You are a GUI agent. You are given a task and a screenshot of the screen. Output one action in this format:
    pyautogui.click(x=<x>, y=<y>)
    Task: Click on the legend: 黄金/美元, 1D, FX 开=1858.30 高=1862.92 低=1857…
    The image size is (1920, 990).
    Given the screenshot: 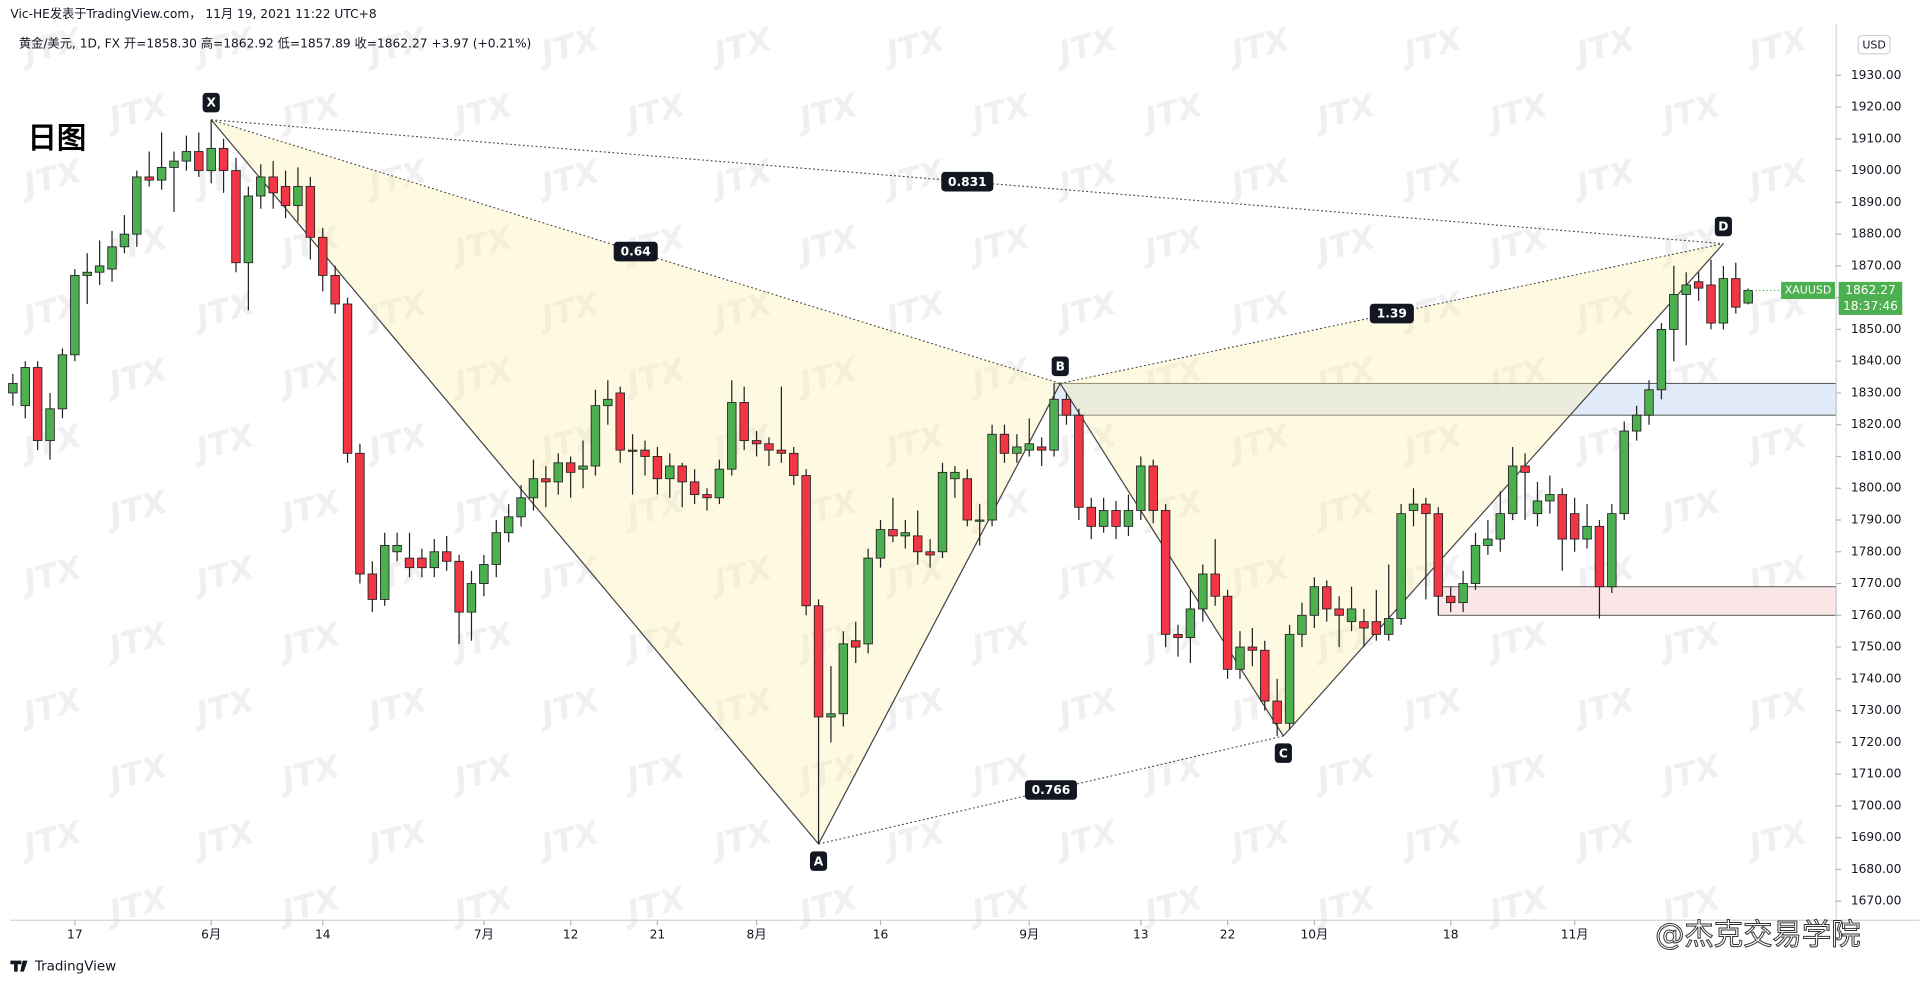 What is the action you would take?
    pyautogui.click(x=275, y=43)
    